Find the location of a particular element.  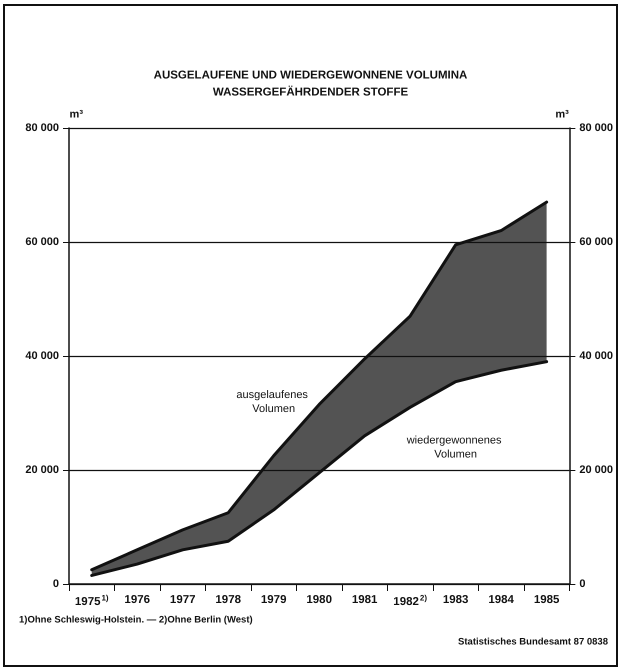

y2-tick-label: 20 000 is located at coordinates (596, 470).